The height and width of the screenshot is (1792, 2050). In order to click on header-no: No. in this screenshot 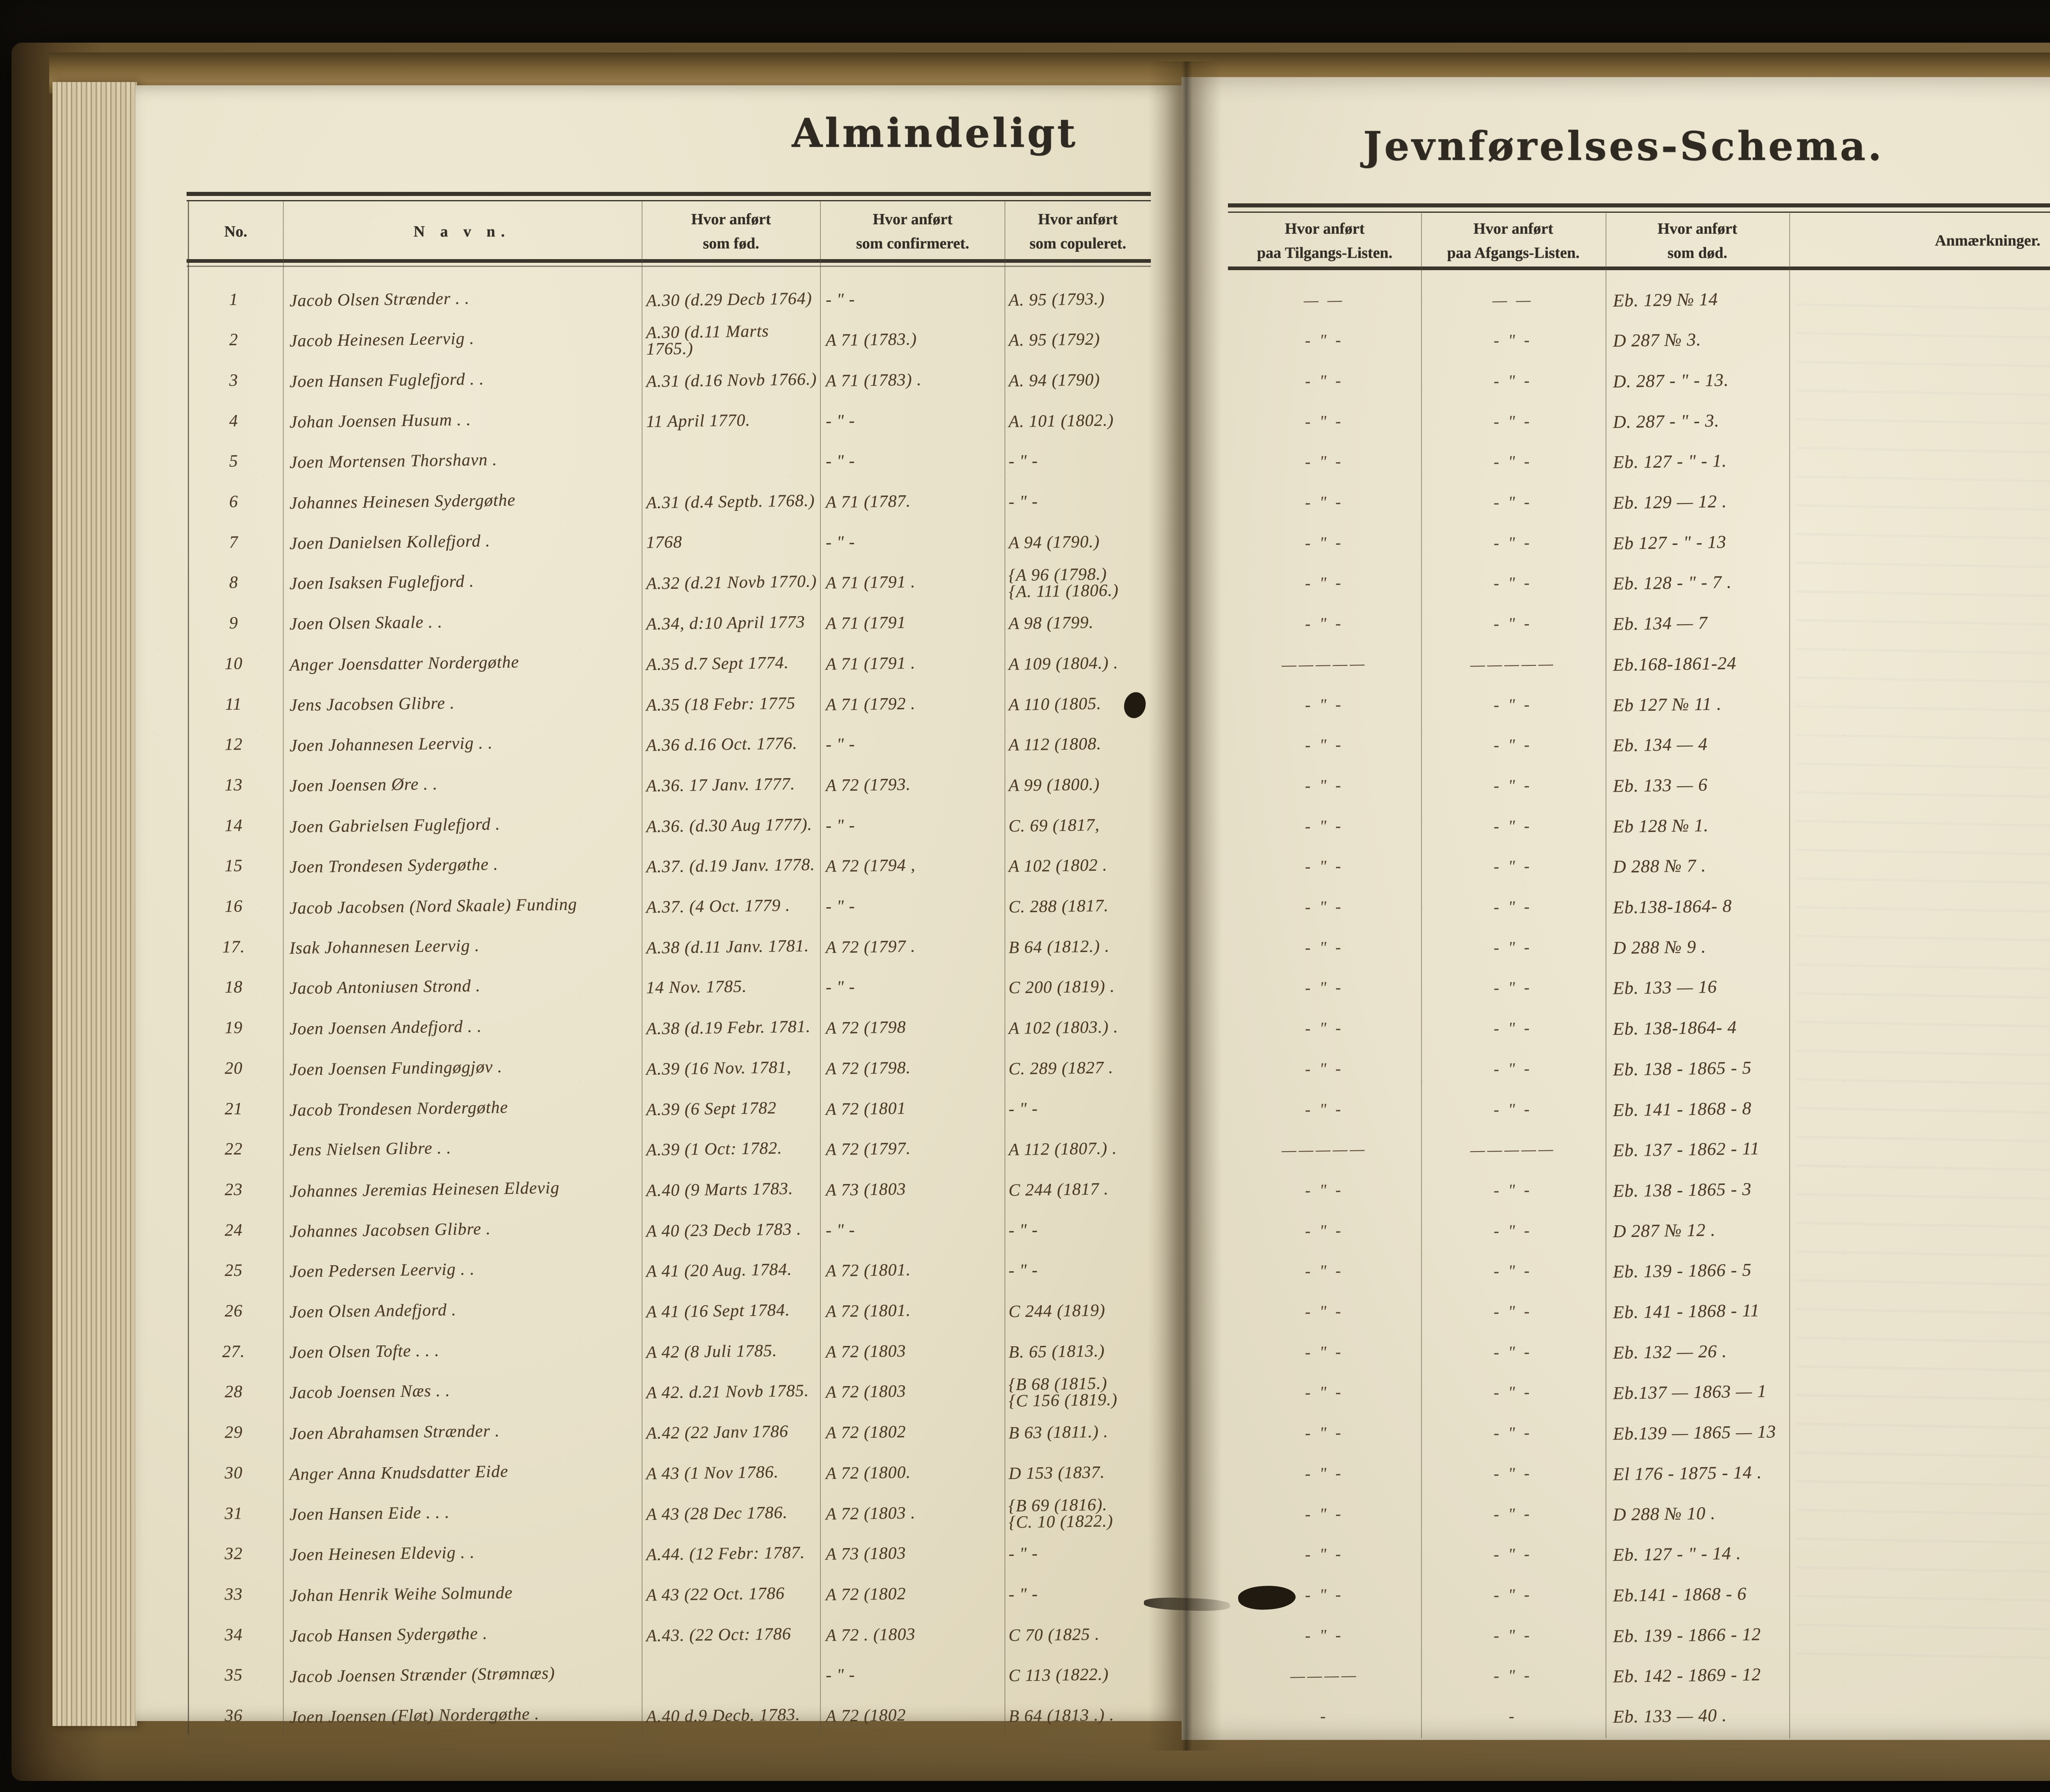, I will do `click(235, 231)`.